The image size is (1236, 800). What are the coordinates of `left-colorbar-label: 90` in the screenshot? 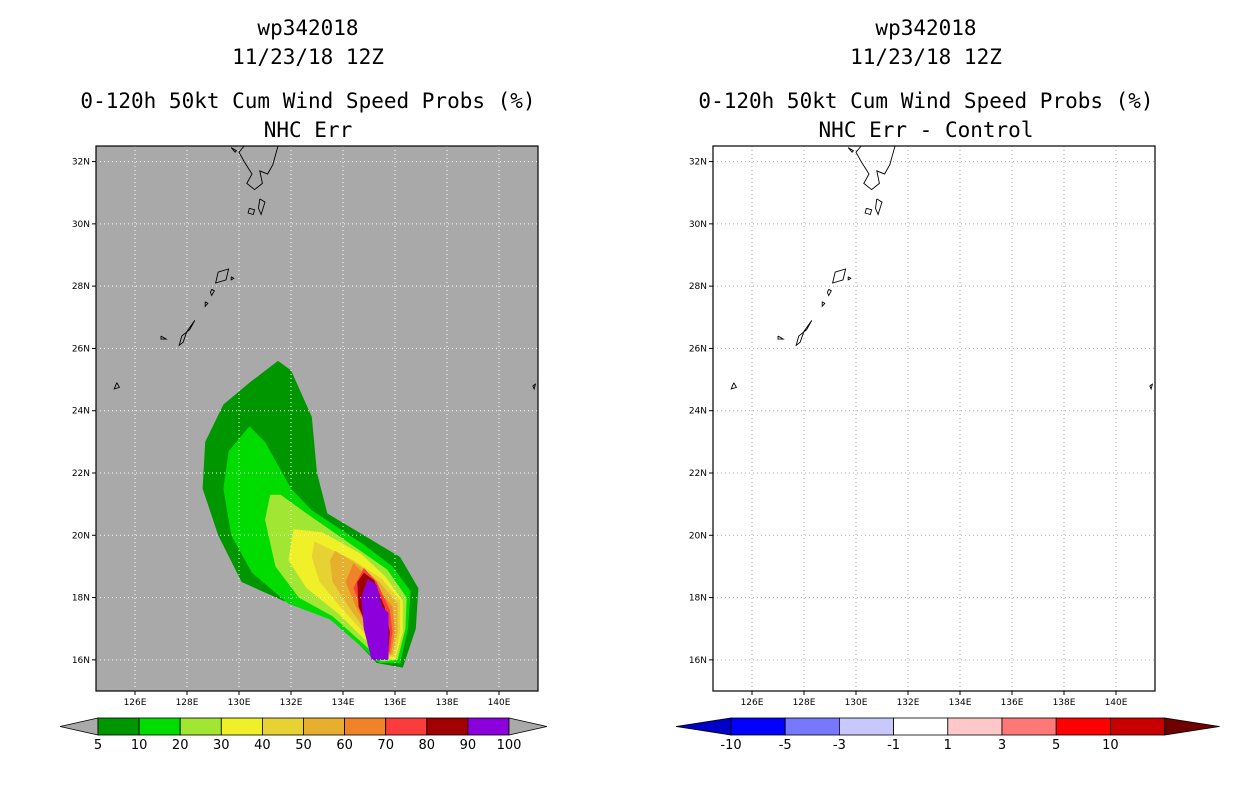 It's located at (468, 745).